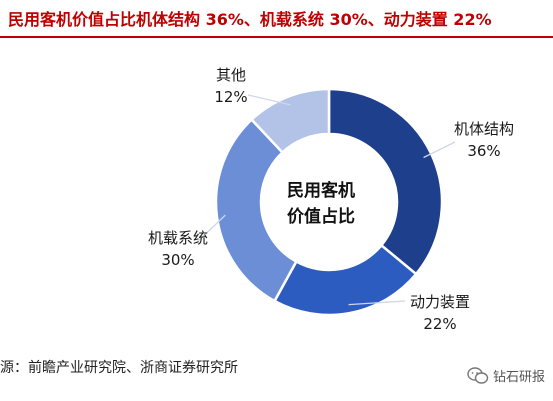 The height and width of the screenshot is (401, 553). What do you see at coordinates (250, 19) in the screenshot?
I see `chart-title: 民用客机价值占比机体结构 36%、机载系统 30%、动力装置 22%` at bounding box center [250, 19].